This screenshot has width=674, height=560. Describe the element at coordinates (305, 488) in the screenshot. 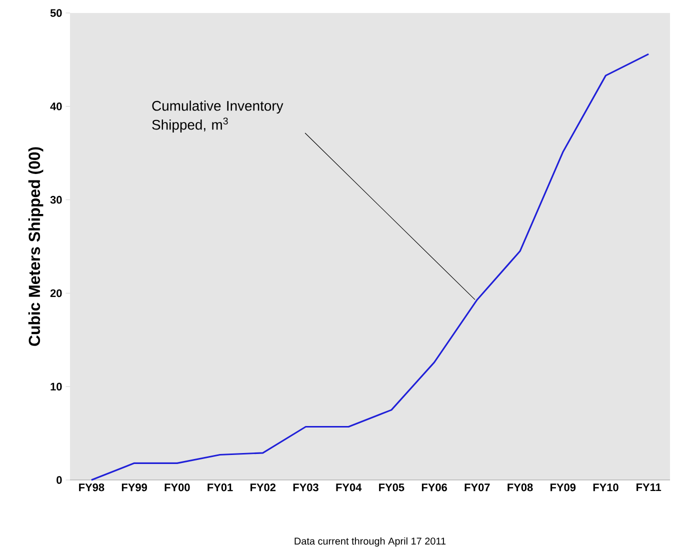

I see `x-tick-label: FY03` at that location.